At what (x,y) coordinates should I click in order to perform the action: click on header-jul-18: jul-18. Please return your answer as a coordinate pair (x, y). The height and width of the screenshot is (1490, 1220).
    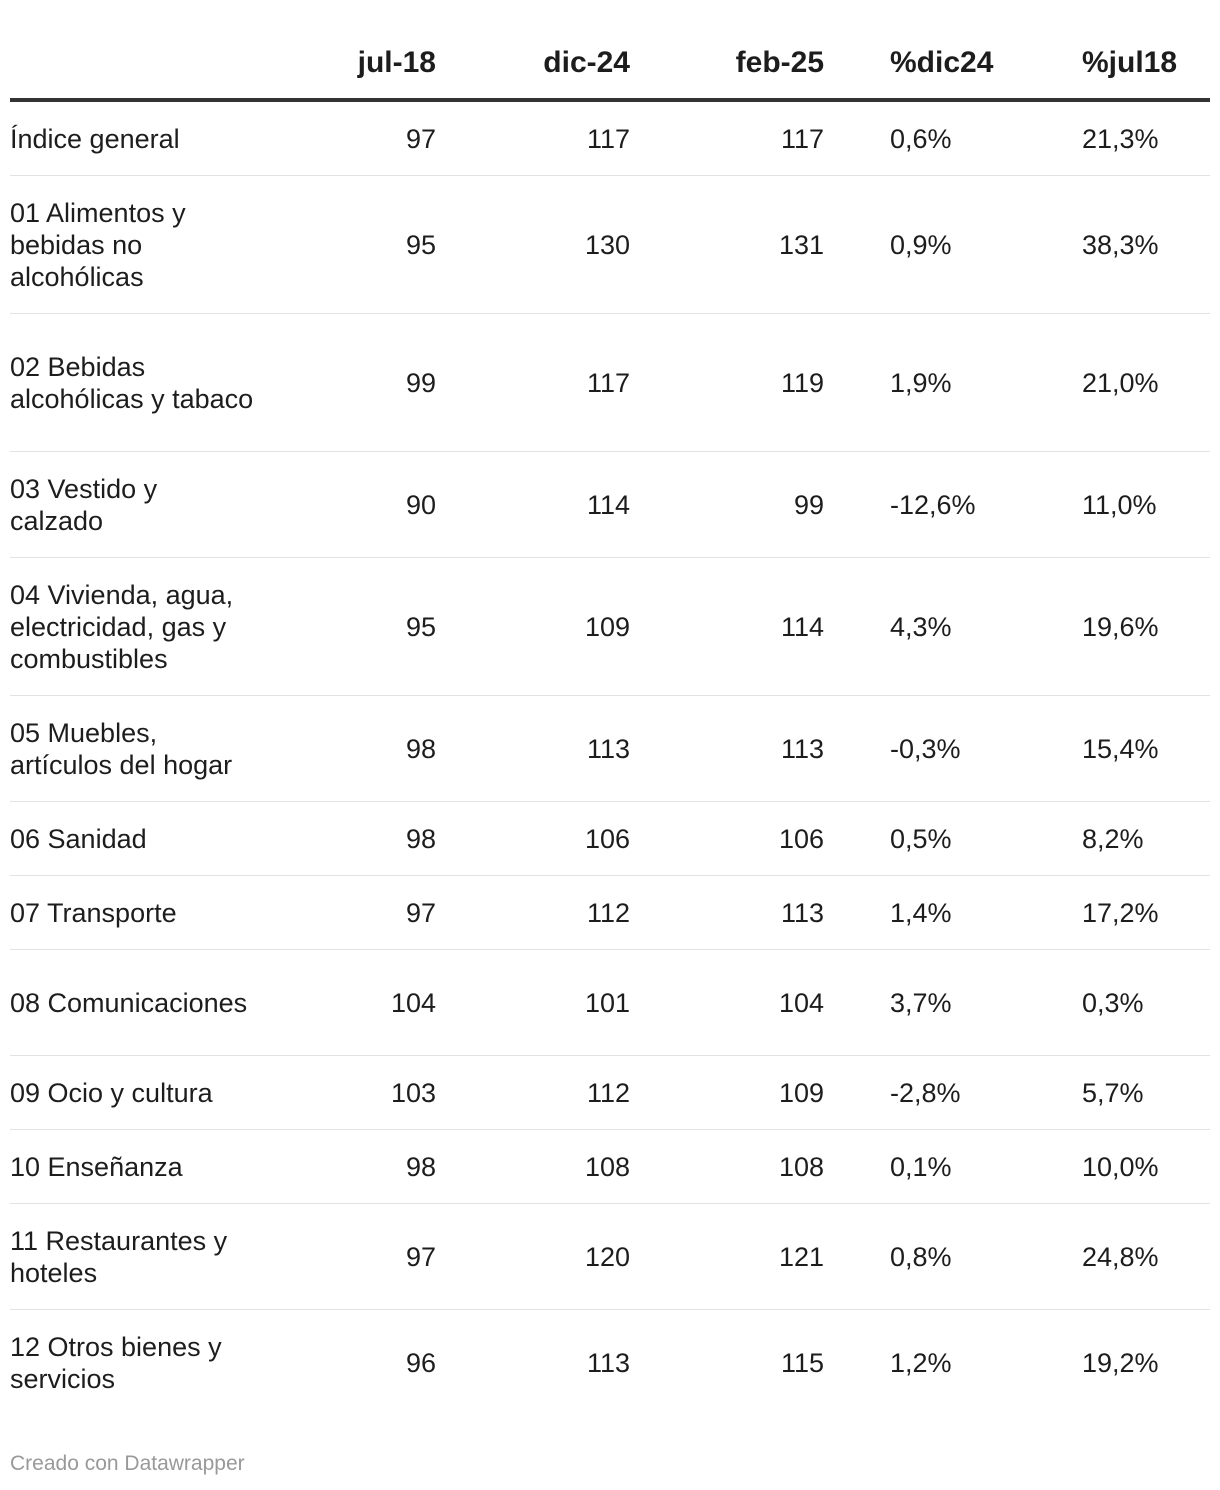
    Looking at the image, I should click on (351, 65).